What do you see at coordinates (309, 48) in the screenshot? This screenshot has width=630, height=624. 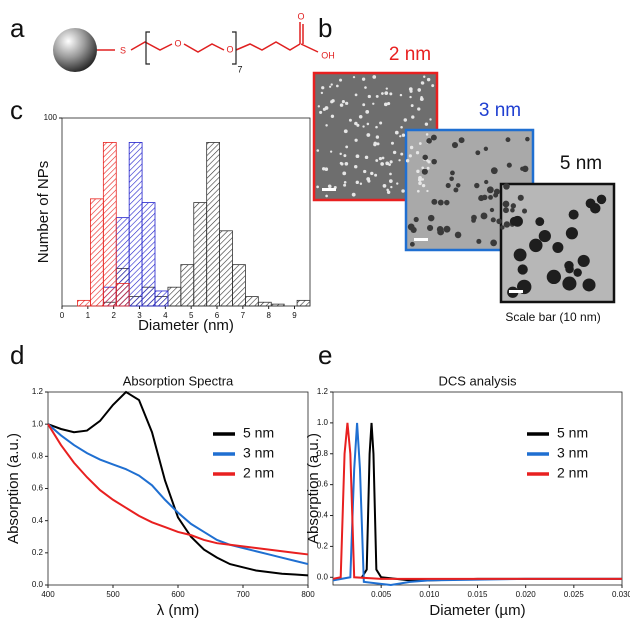 I see `bond` at bounding box center [309, 48].